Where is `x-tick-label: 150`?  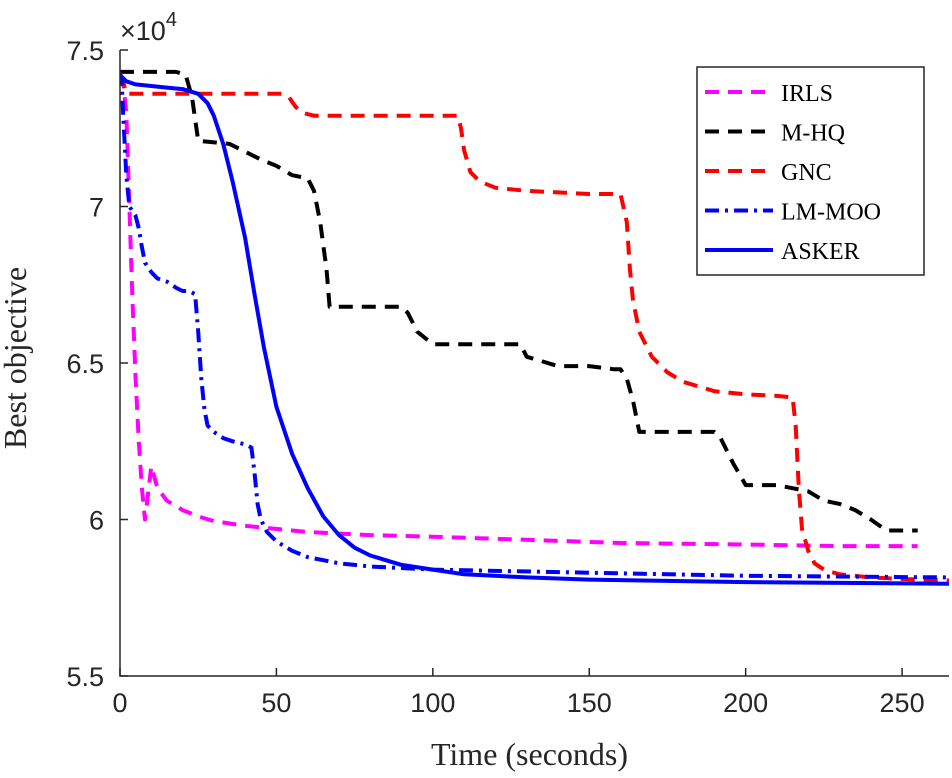
x-tick-label: 150 is located at coordinates (589, 703).